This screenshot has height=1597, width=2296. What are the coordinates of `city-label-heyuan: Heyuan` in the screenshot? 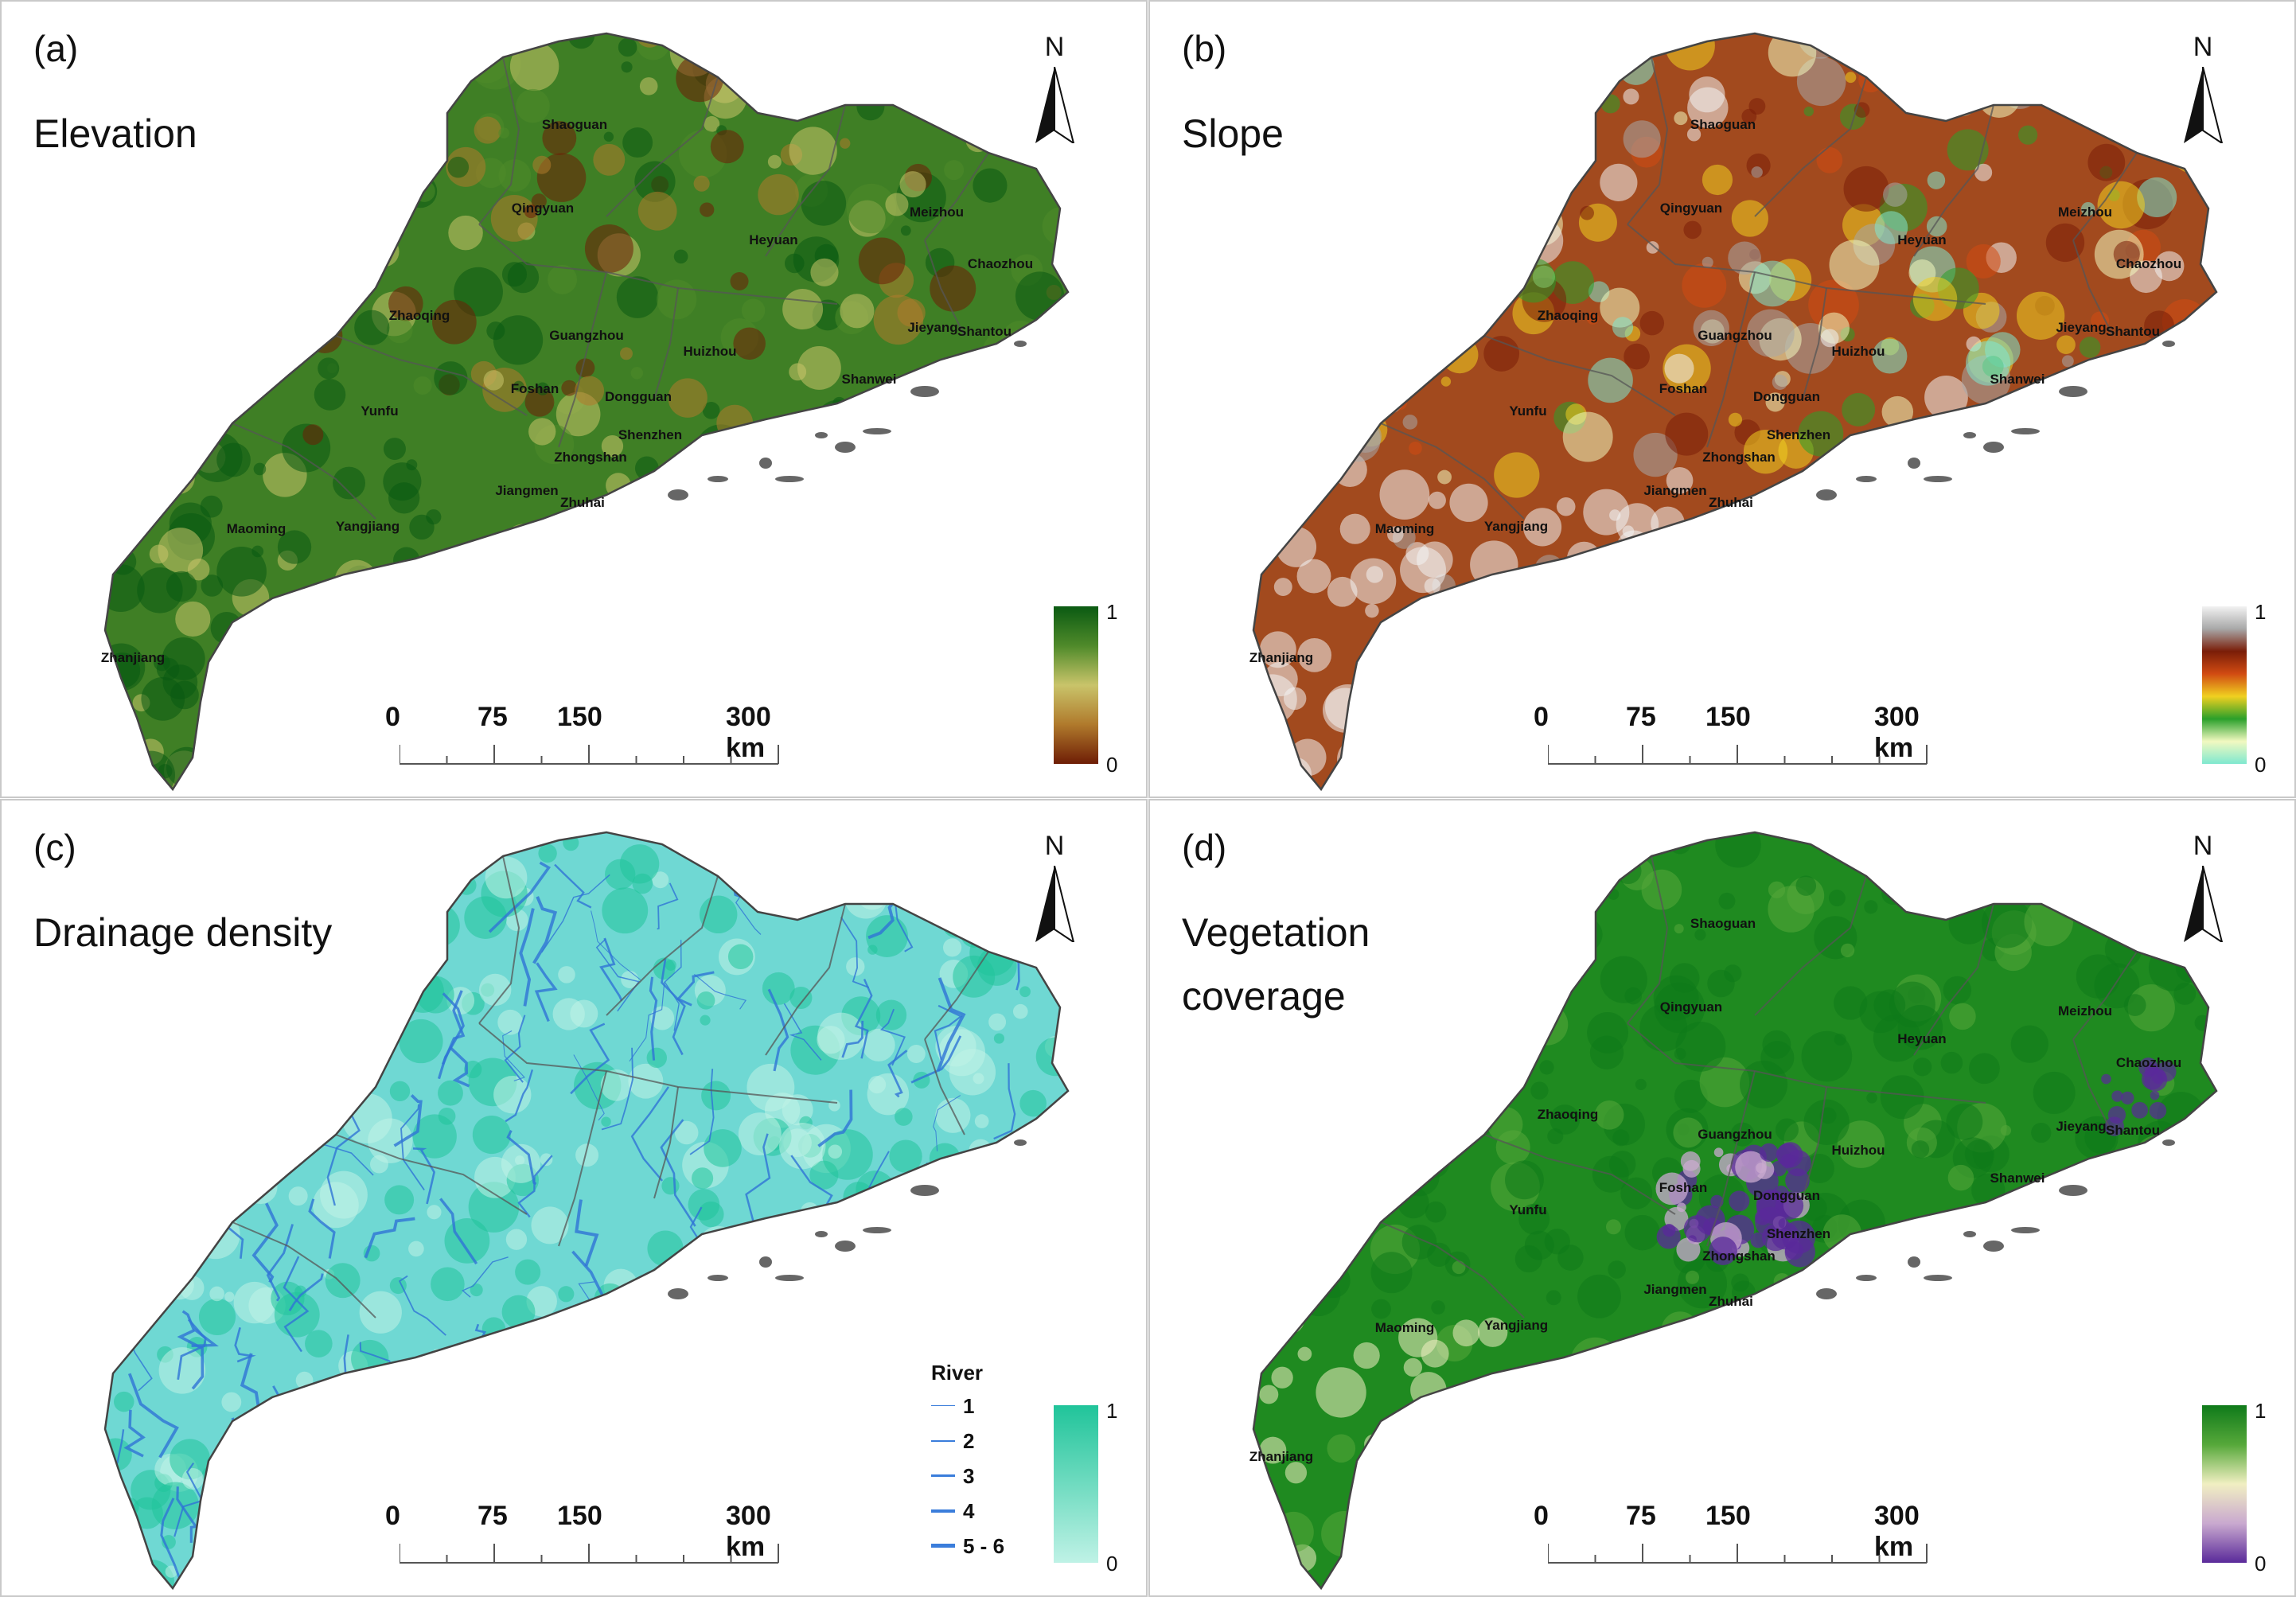 It's located at (1921, 239).